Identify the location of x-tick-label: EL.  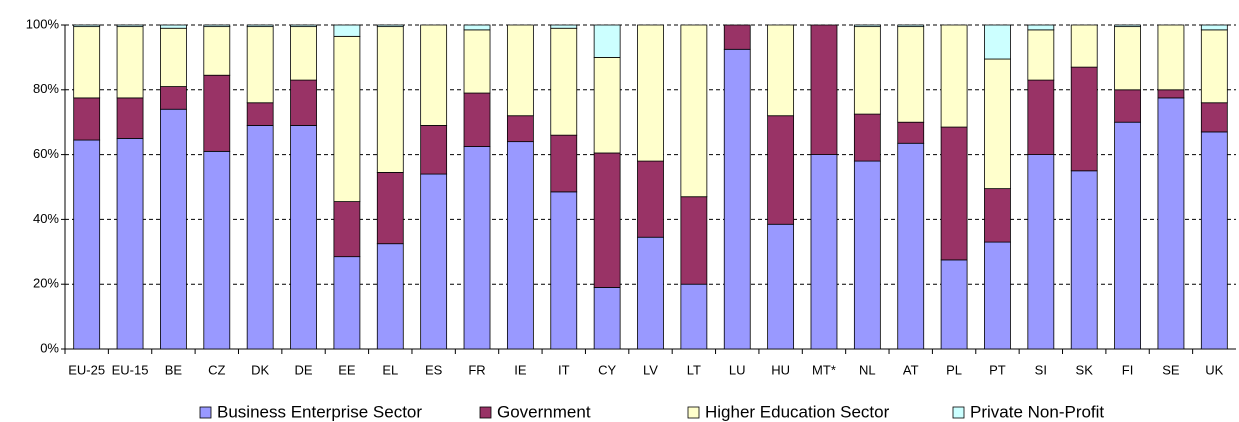
(390, 369).